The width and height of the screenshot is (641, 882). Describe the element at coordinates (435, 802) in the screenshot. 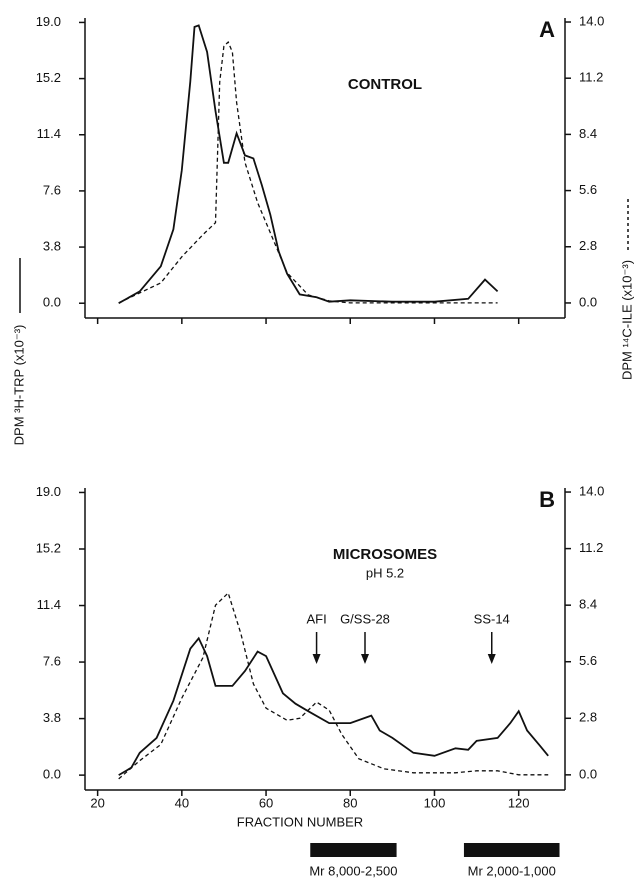

I see `x-tick-label: 100` at that location.